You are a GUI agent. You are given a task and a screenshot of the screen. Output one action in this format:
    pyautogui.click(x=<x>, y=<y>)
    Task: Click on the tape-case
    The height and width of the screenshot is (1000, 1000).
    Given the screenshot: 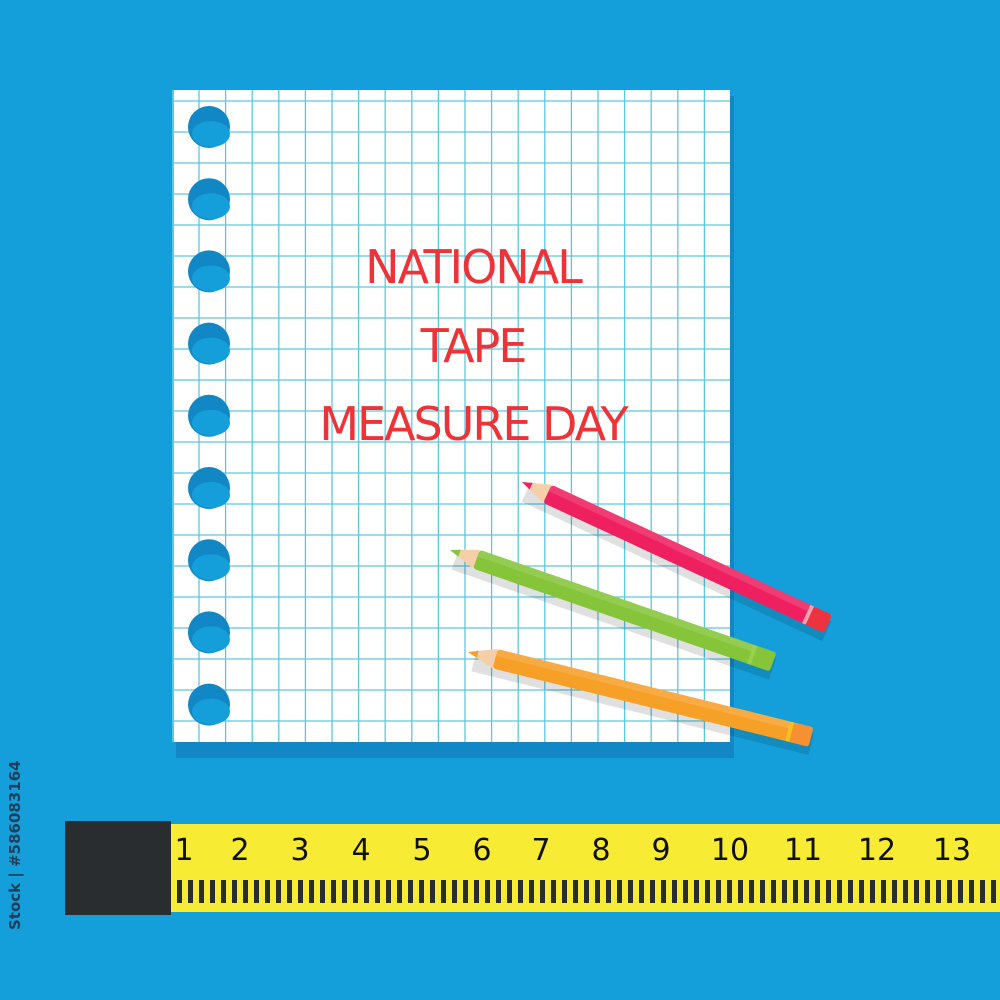 What is the action you would take?
    pyautogui.click(x=118, y=868)
    